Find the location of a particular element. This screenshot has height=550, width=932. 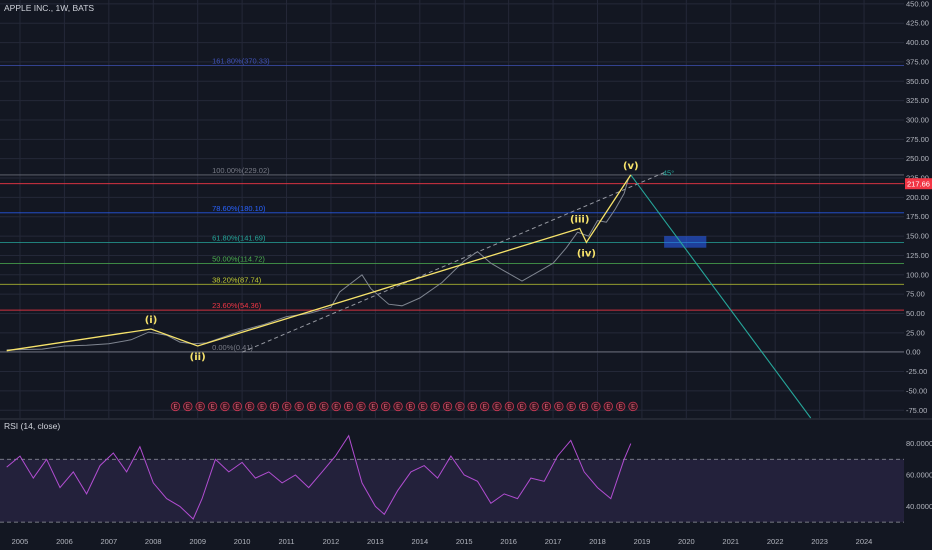

y-tick-label: 100.00 is located at coordinates (917, 274).